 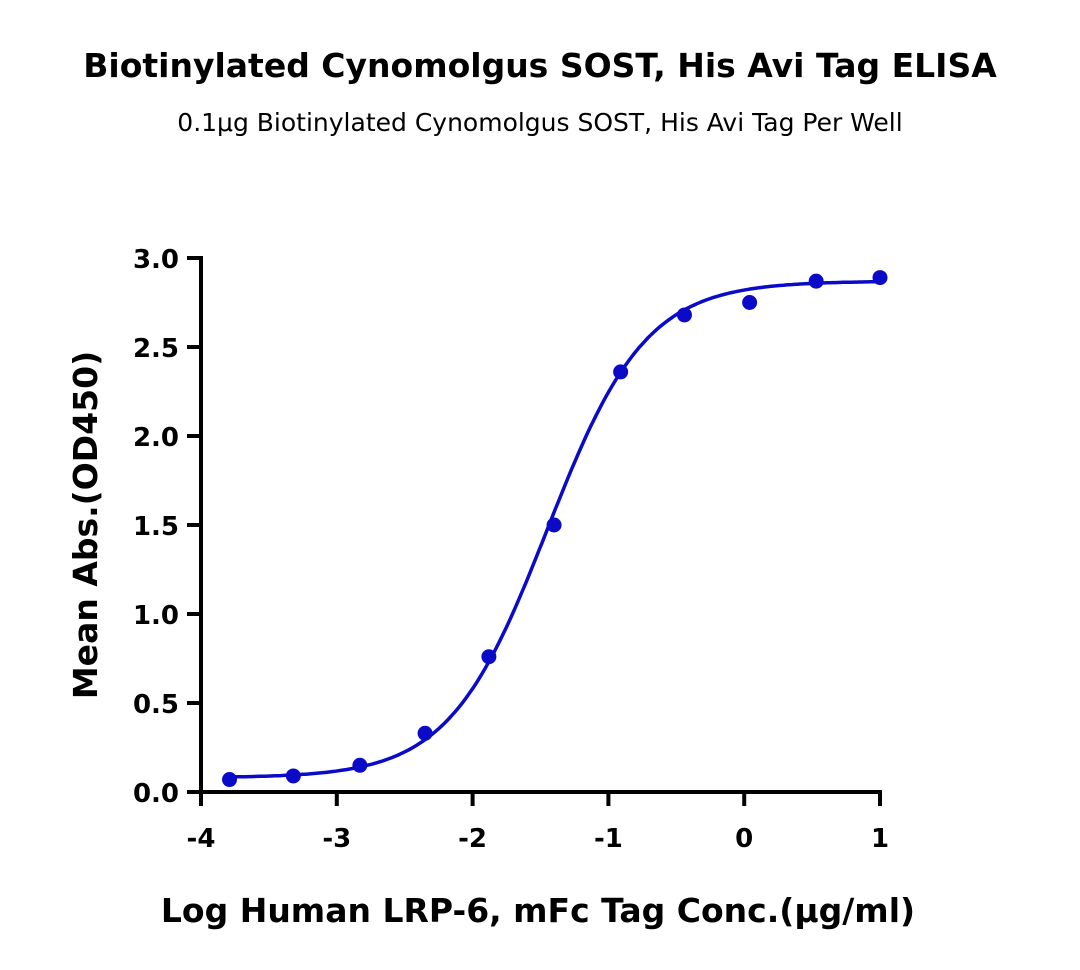 I want to click on x-tick-label: -1, so click(x=608, y=839).